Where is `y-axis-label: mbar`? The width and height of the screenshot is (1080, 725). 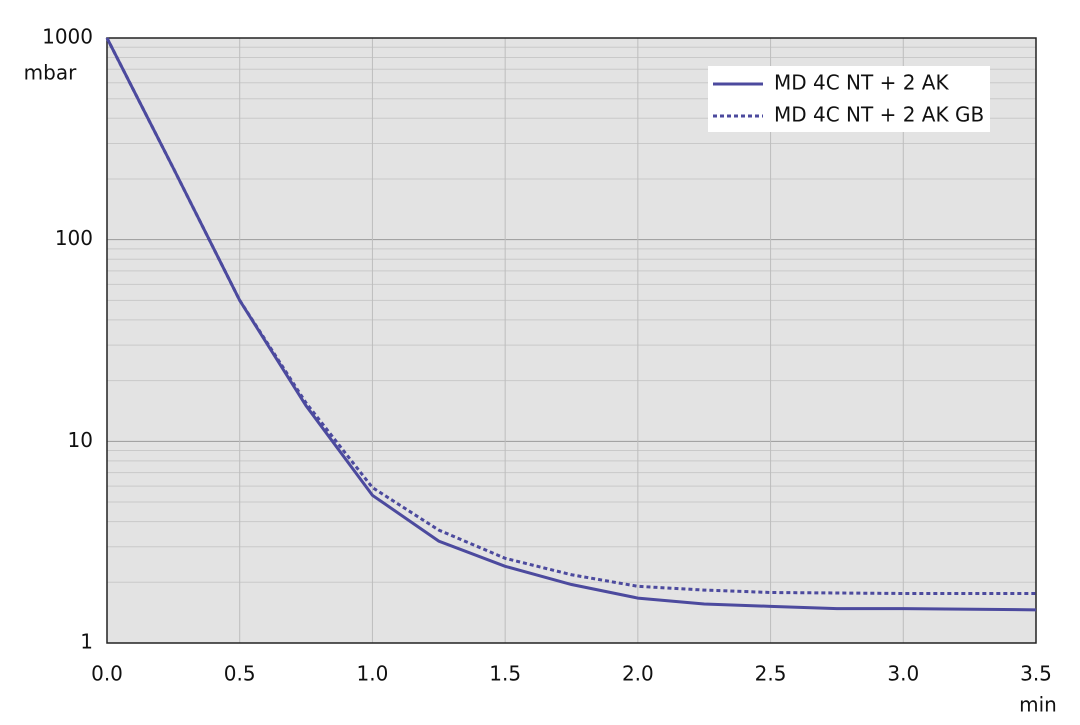 y-axis-label: mbar is located at coordinates (50, 73).